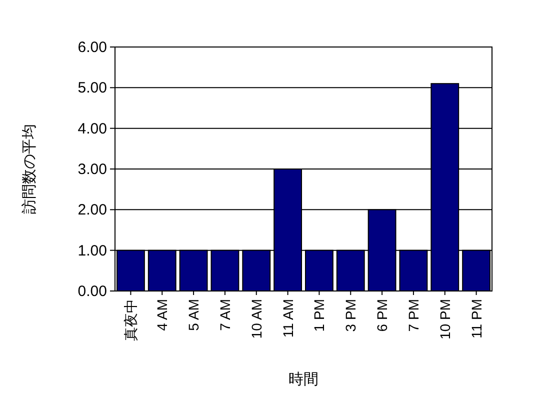 The image size is (548, 398). Describe the element at coordinates (288, 318) in the screenshot. I see `x-tick-label: 11 AM` at that location.